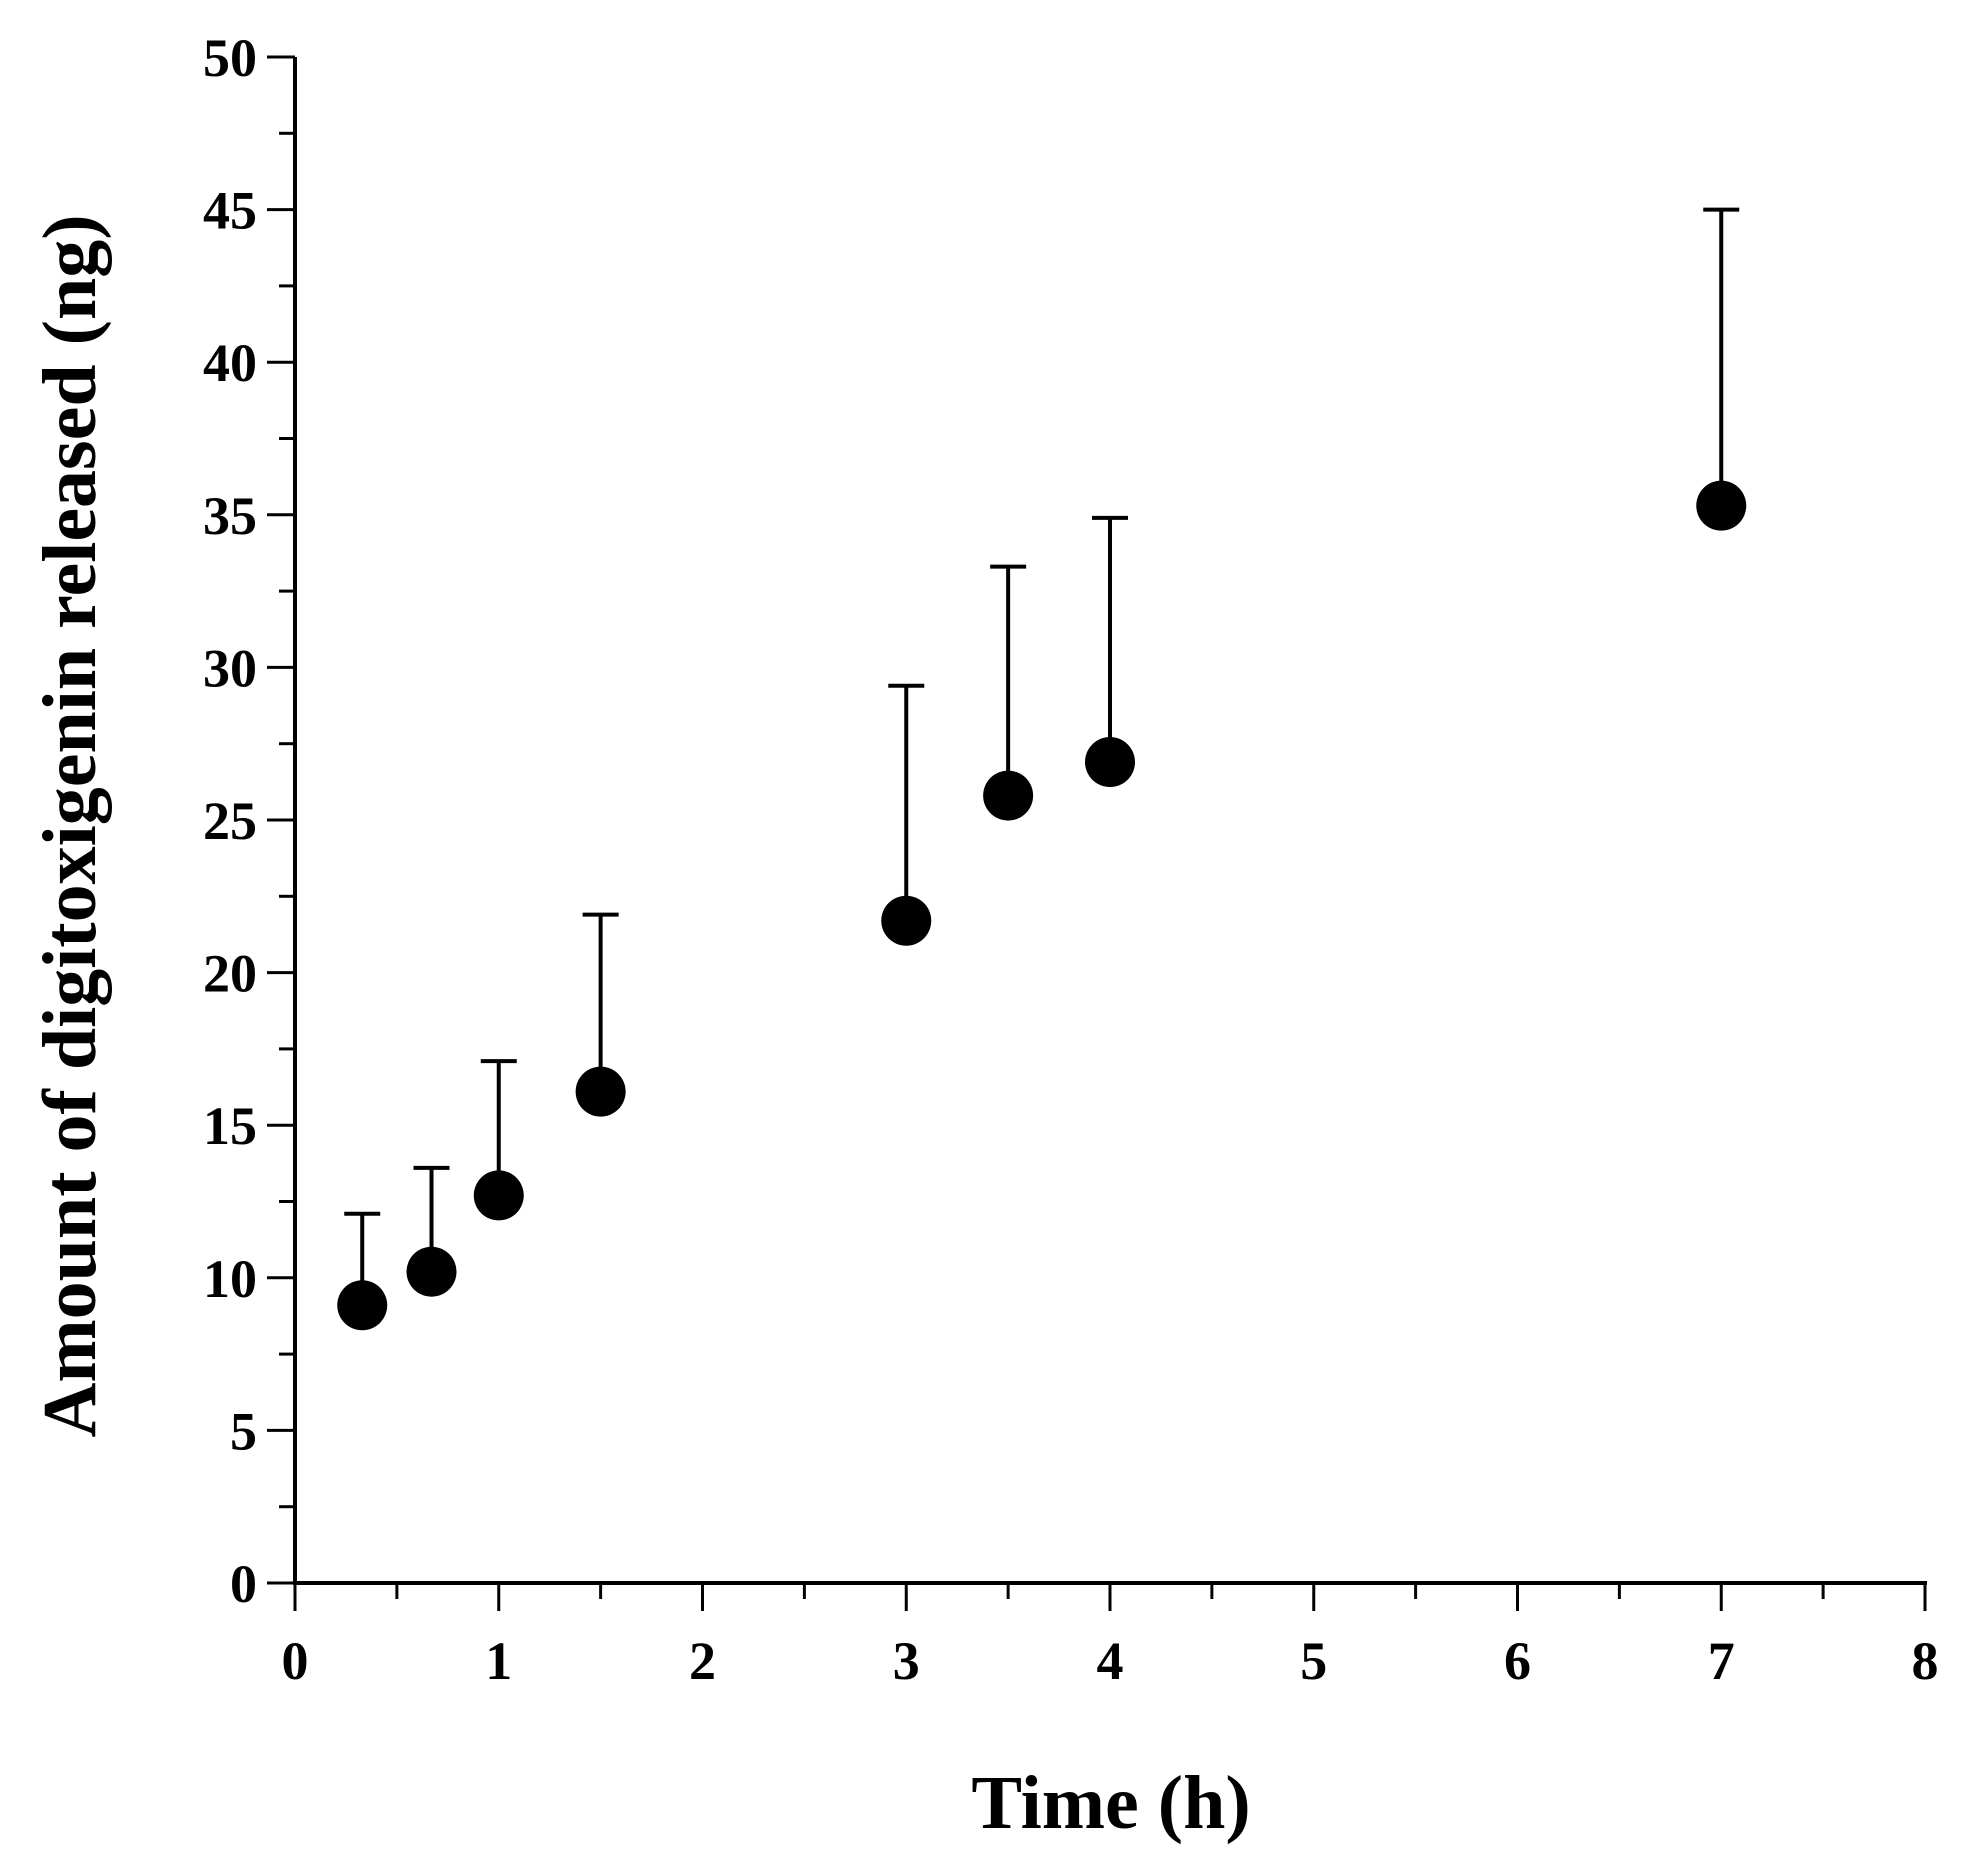  What do you see at coordinates (295, 1661) in the screenshot?
I see `x-tick-label: 0` at bounding box center [295, 1661].